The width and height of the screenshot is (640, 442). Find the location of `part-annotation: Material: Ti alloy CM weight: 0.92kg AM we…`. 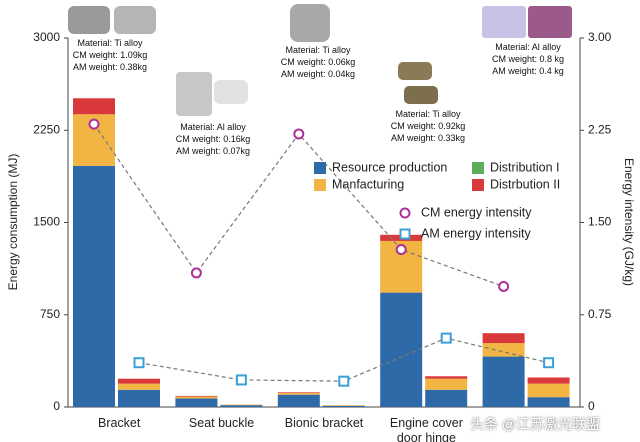

part-annotation: Material: Ti alloy CM weight: 0.92kg AM we… is located at coordinates (428, 126).